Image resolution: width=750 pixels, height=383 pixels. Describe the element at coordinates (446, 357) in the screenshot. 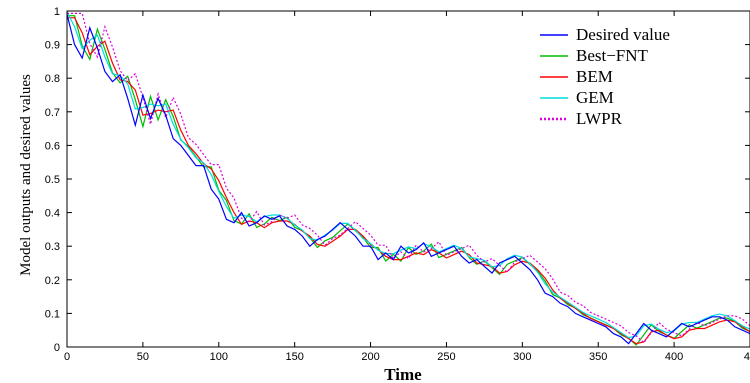

I see `x-tick-label: 250` at that location.